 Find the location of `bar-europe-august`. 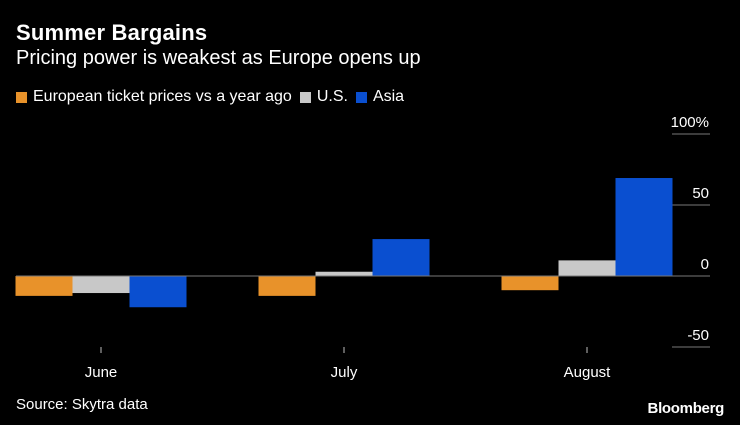

bar-europe-august is located at coordinates (530, 283).